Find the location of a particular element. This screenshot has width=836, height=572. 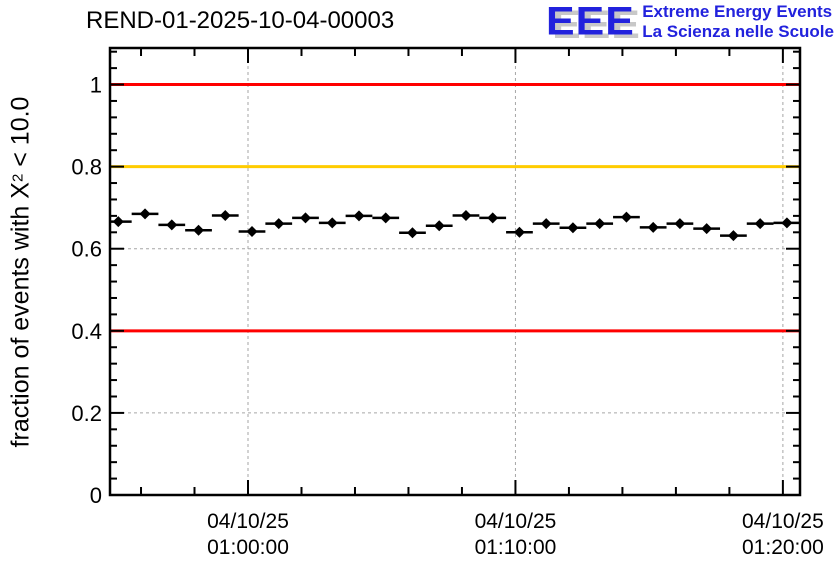

plot-title: REND-01-2025-10-04-00003 is located at coordinates (240, 20).